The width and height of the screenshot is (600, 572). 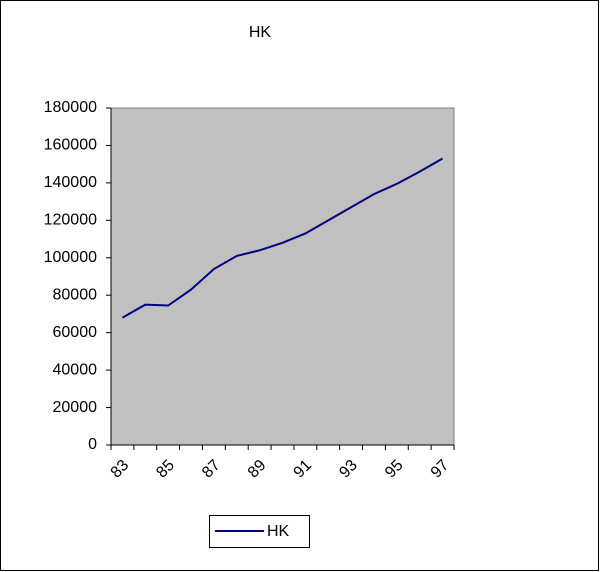 I want to click on chart-title: HK, so click(x=260, y=32).